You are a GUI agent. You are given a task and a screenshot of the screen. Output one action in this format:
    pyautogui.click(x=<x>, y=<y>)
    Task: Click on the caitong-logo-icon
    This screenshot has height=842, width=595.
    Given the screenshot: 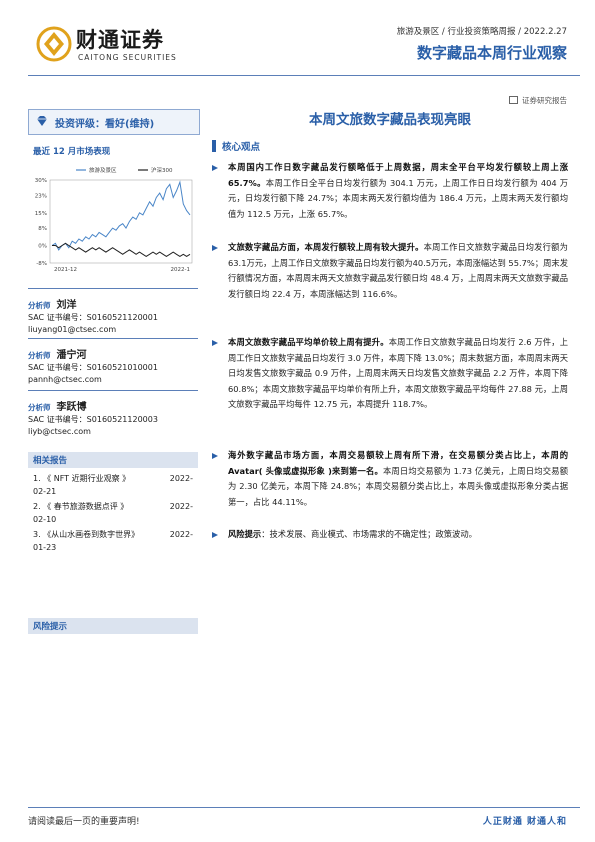 What is the action you would take?
    pyautogui.click(x=54, y=44)
    